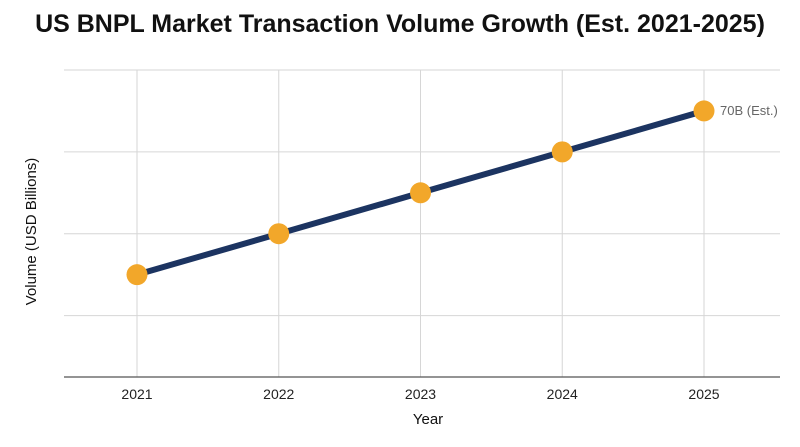  I want to click on x-tick-label: 2021, so click(136, 394).